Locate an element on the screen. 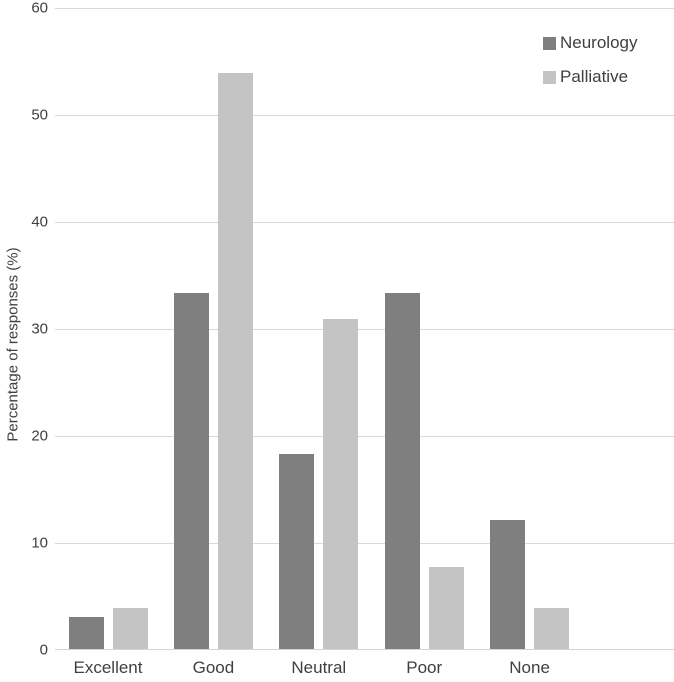  bar-palliative-excellent is located at coordinates (130, 628).